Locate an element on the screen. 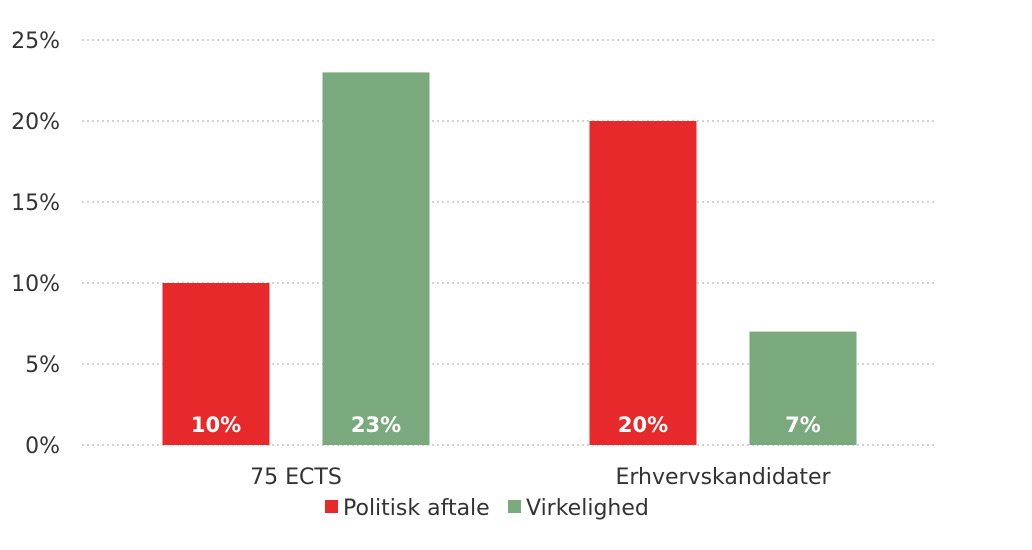 The image size is (1032, 550). y-tick-label: 5% is located at coordinates (42, 365).